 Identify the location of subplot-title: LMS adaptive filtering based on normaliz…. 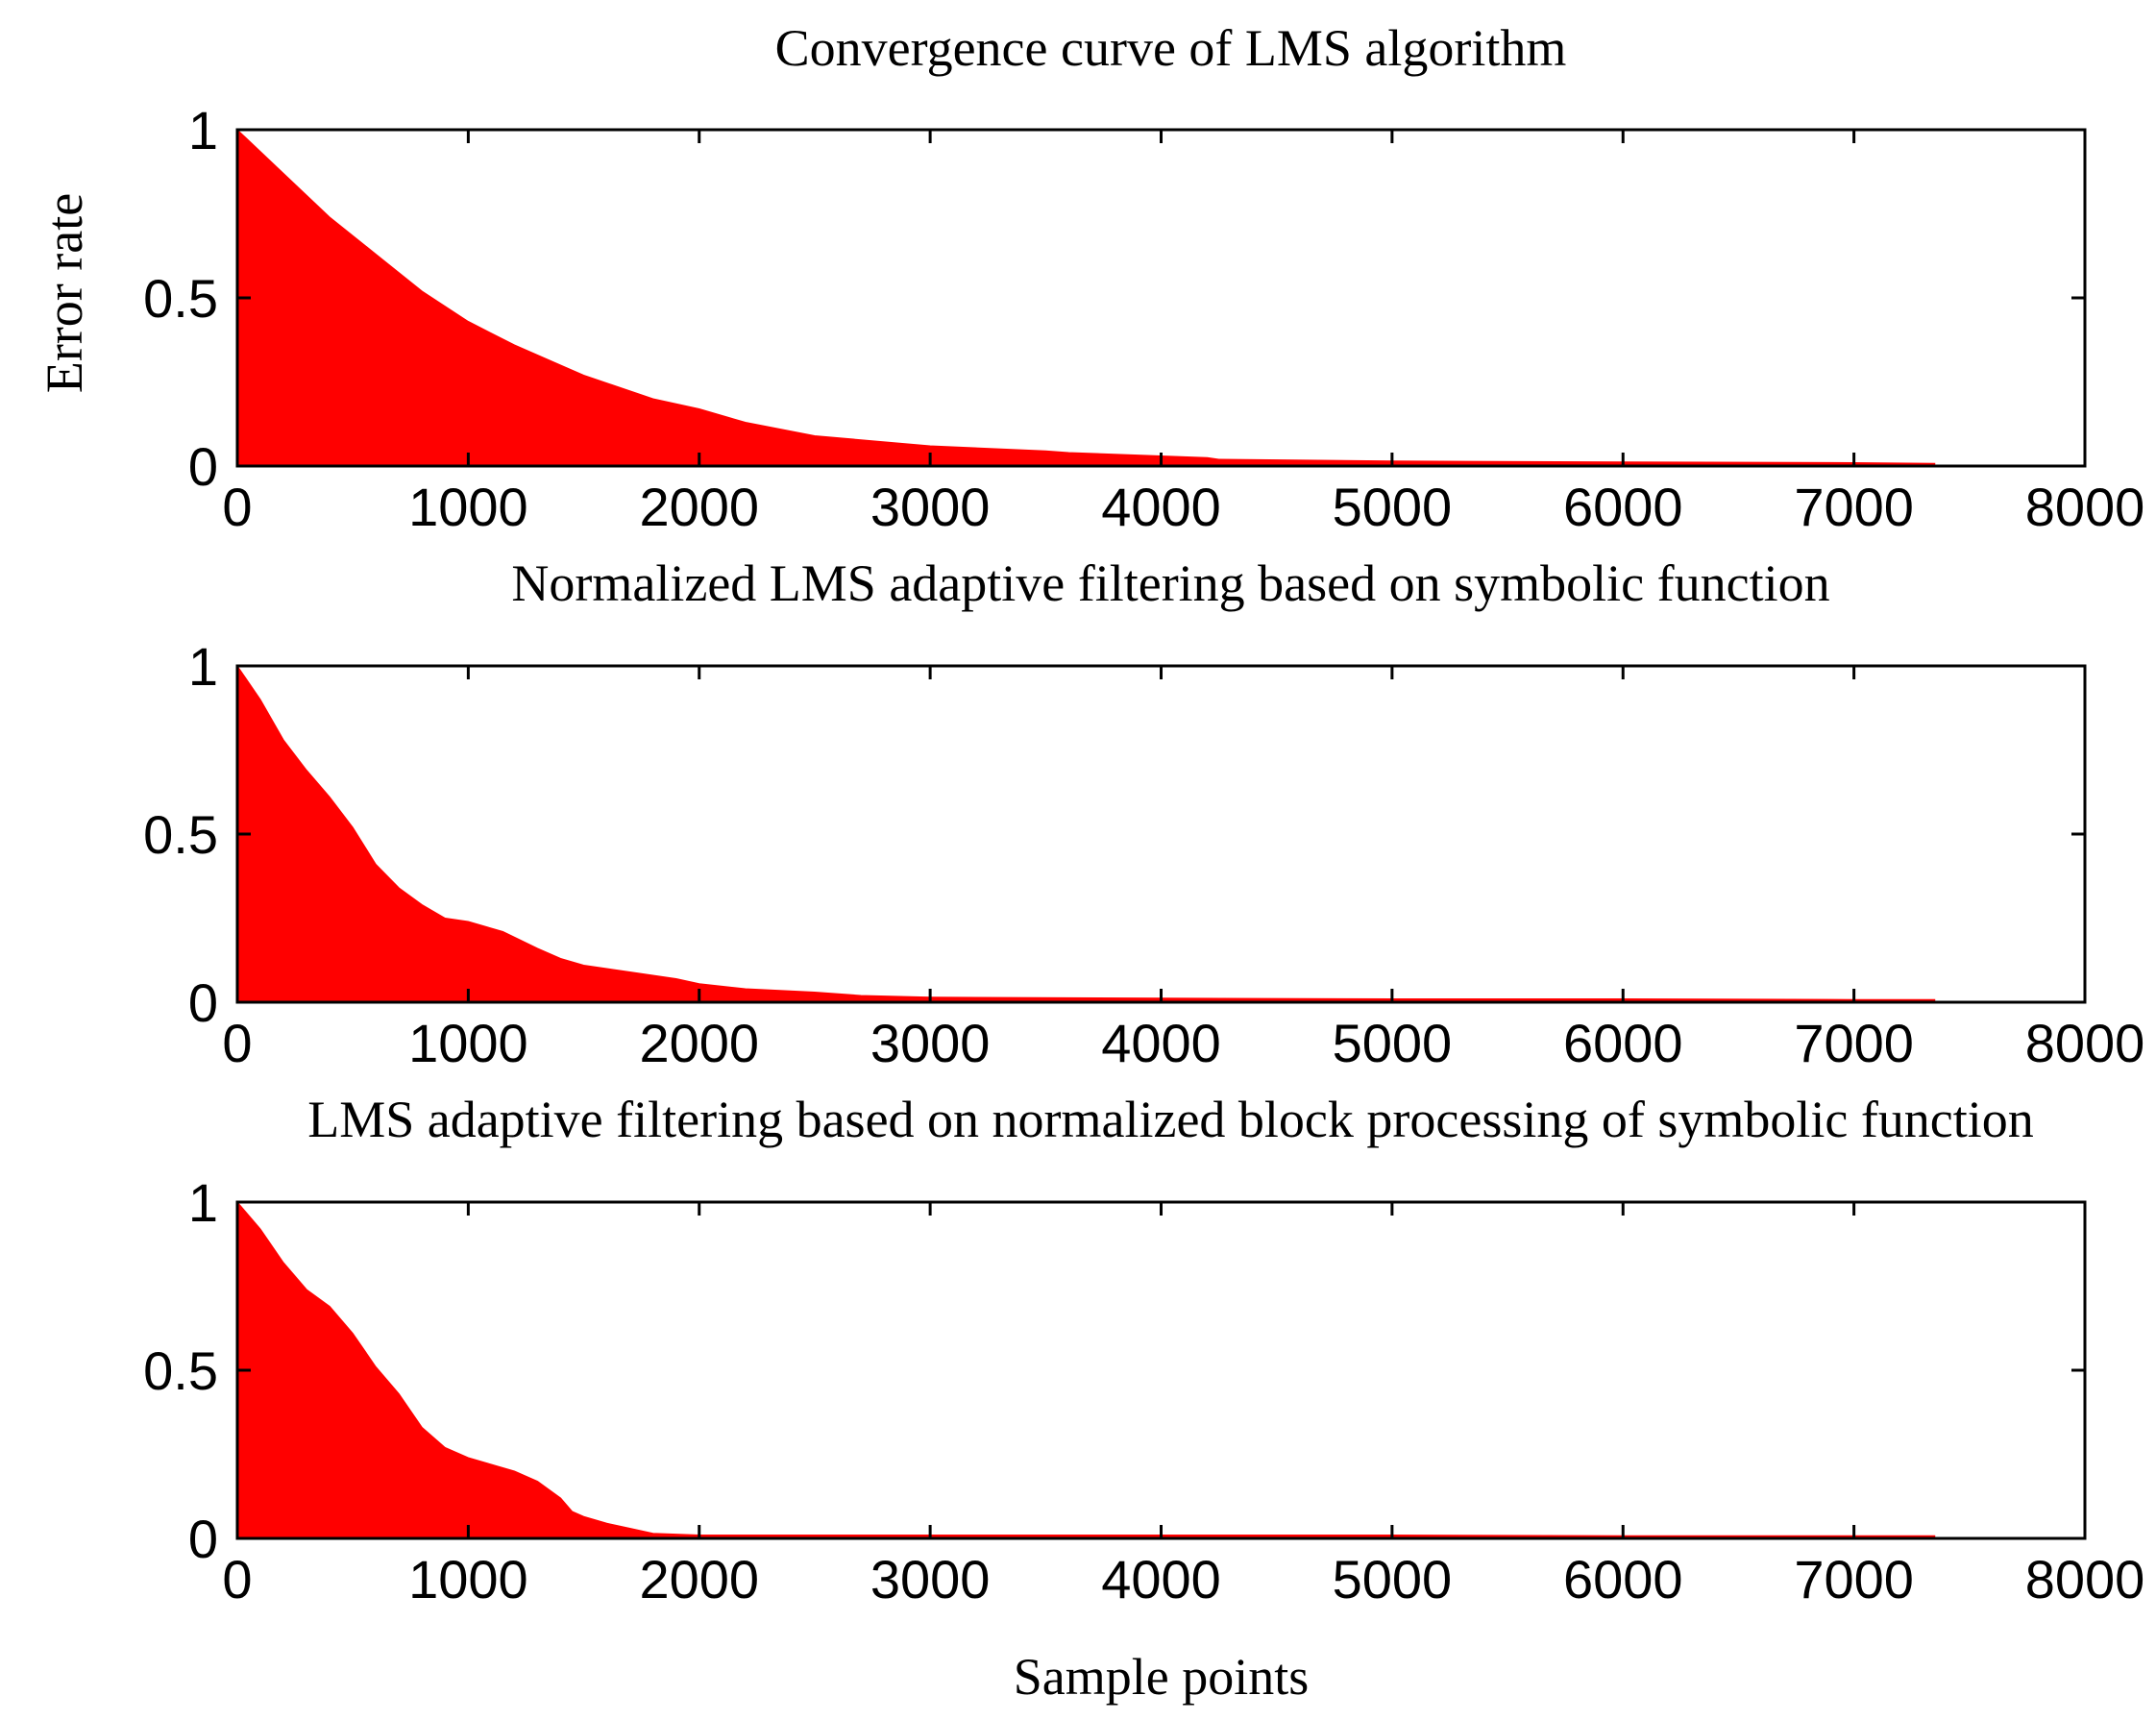
(1170, 1120).